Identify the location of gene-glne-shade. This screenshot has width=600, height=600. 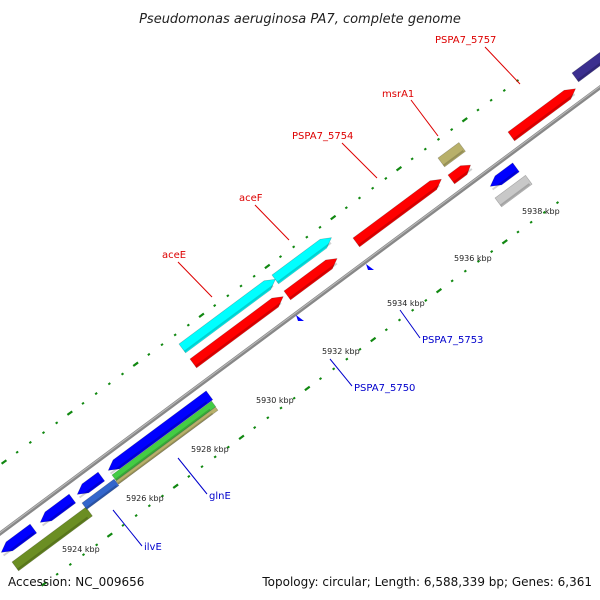
(162, 444).